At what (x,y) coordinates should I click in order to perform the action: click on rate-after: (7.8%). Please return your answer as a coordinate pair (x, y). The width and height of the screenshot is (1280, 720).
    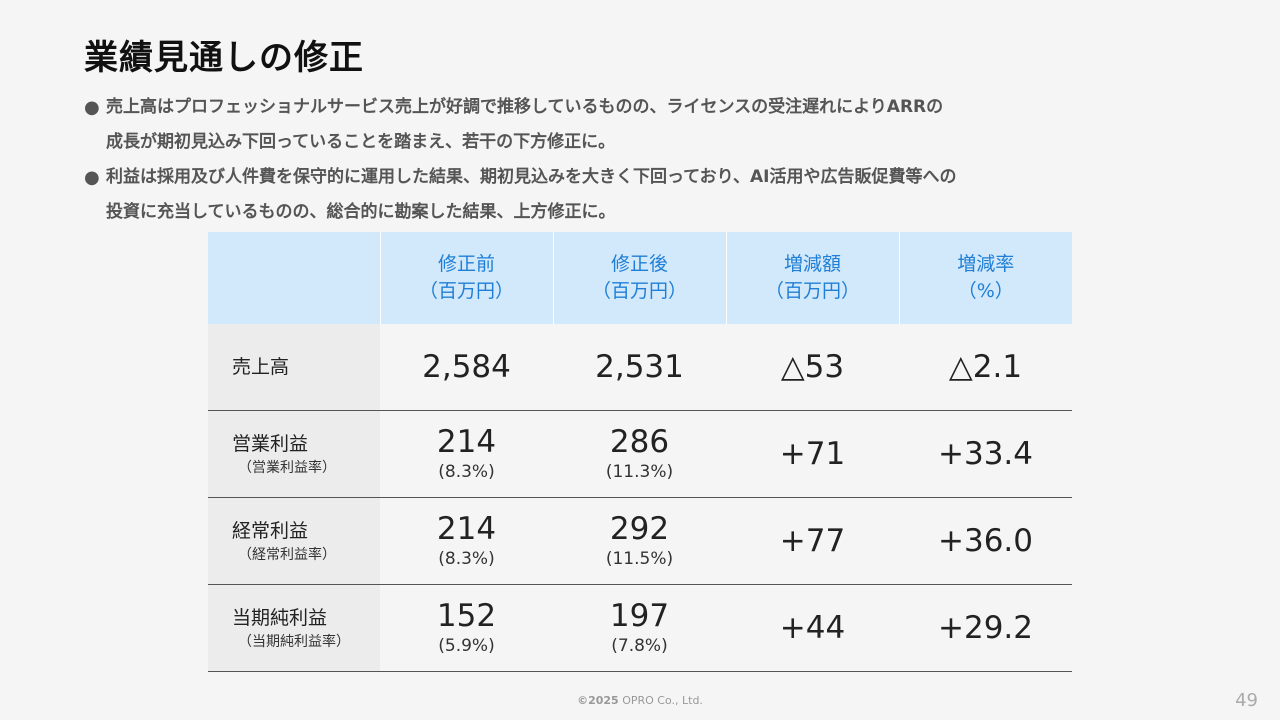
    Looking at the image, I should click on (639, 646).